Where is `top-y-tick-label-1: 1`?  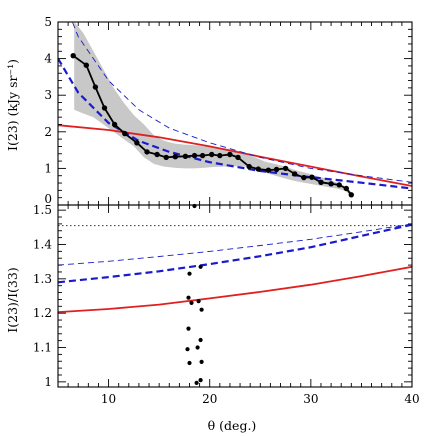 top-y-tick-label-1: 1 is located at coordinates (48, 168).